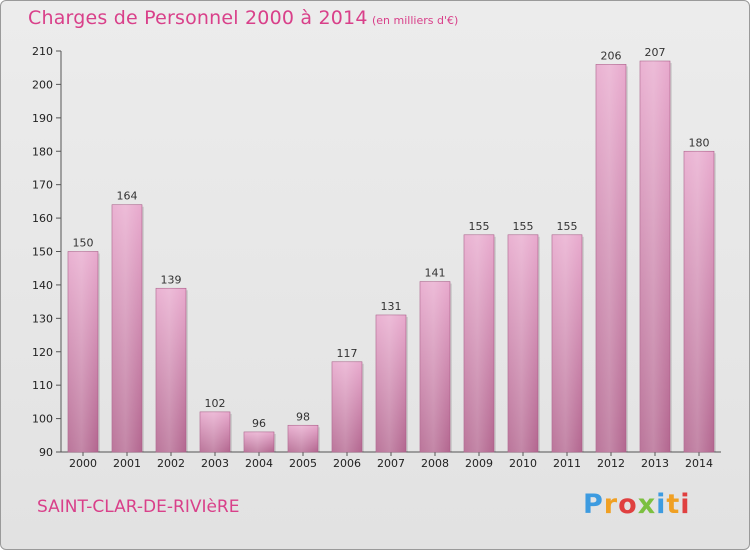  Describe the element at coordinates (567, 463) in the screenshot. I see `x-tick-label: 2011` at that location.